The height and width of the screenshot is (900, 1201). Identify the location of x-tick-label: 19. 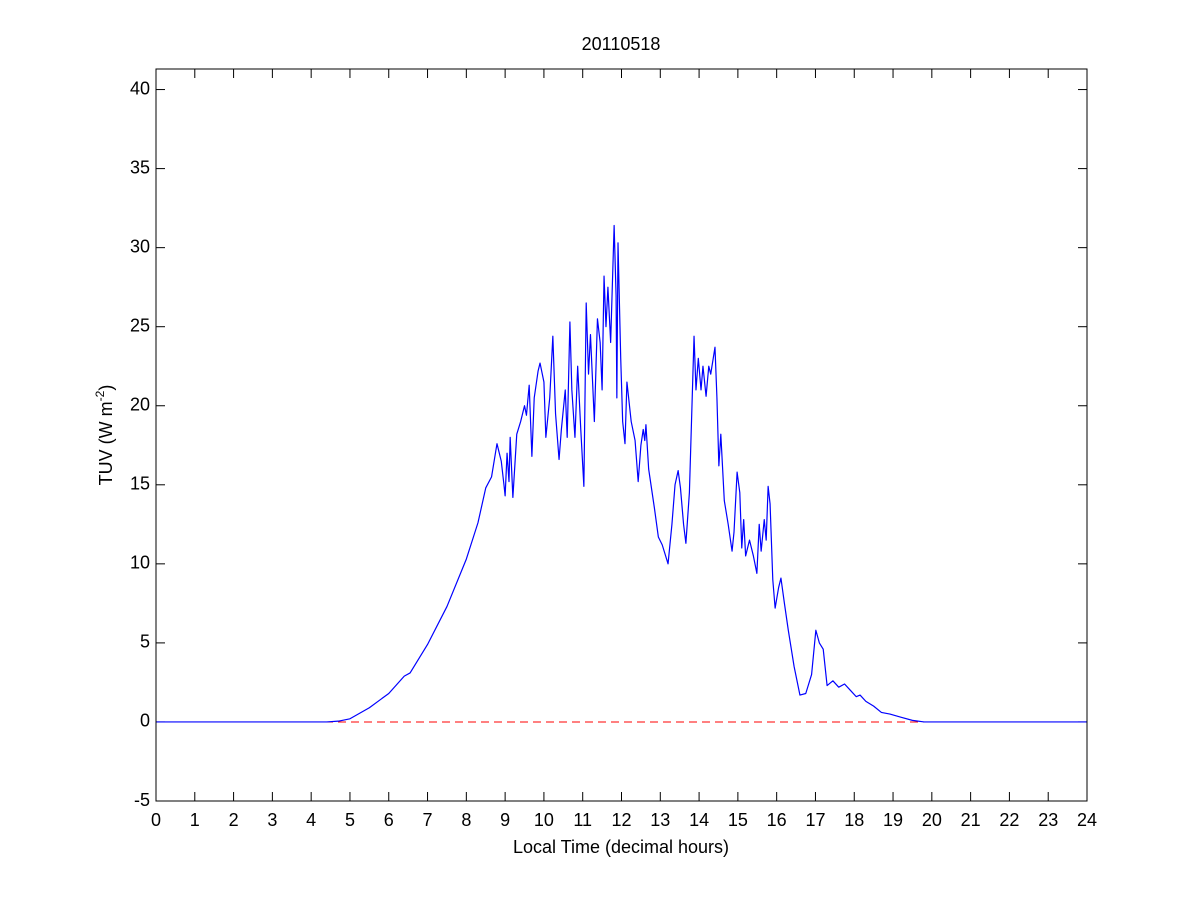
(893, 820).